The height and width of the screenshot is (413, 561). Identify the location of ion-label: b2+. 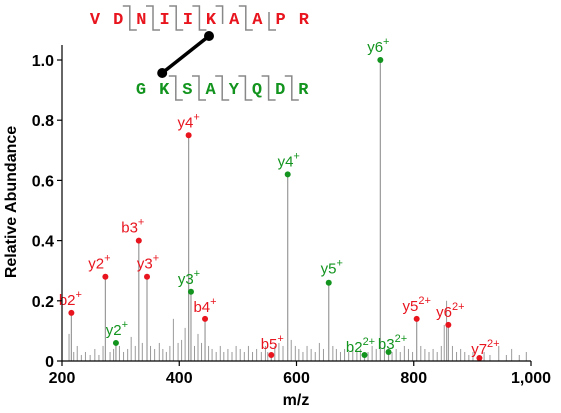
(70, 299).